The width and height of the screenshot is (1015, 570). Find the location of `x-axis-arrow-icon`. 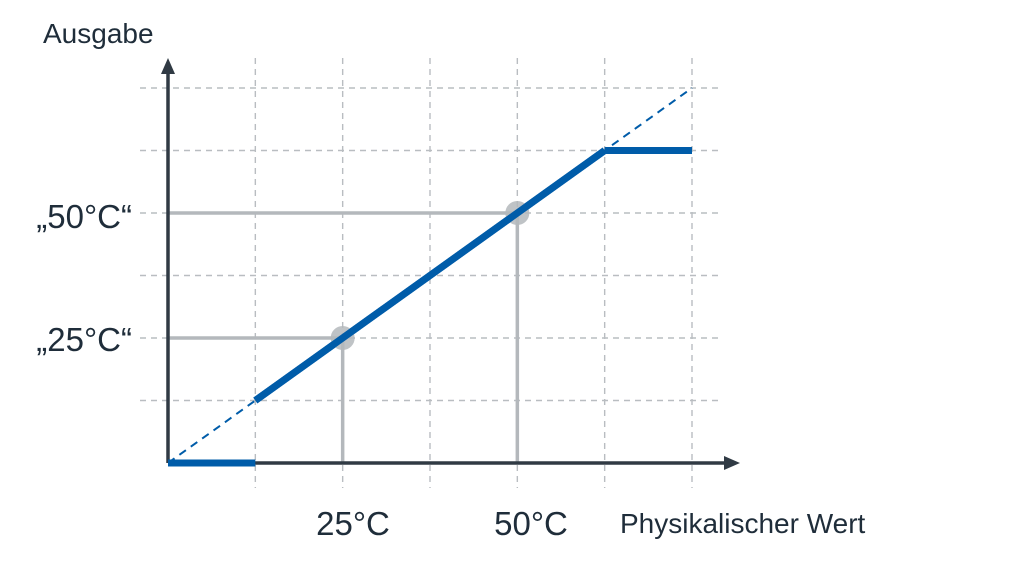

x-axis-arrow-icon is located at coordinates (732, 463).